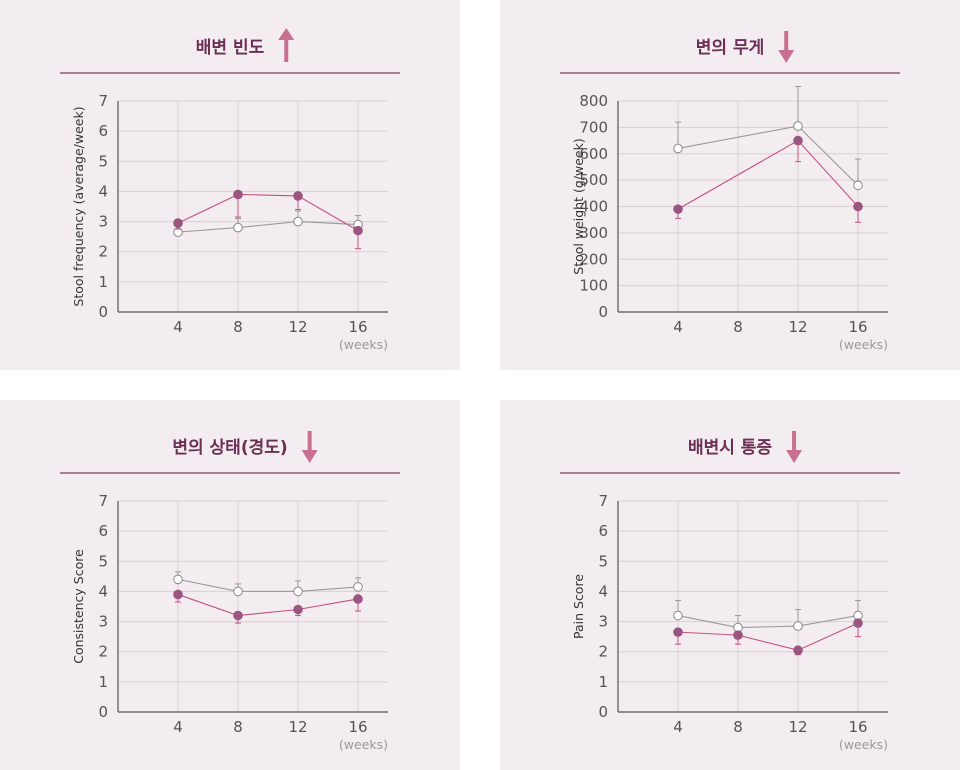  Describe the element at coordinates (593, 207) in the screenshot. I see `y-tick-label: 400` at that location.